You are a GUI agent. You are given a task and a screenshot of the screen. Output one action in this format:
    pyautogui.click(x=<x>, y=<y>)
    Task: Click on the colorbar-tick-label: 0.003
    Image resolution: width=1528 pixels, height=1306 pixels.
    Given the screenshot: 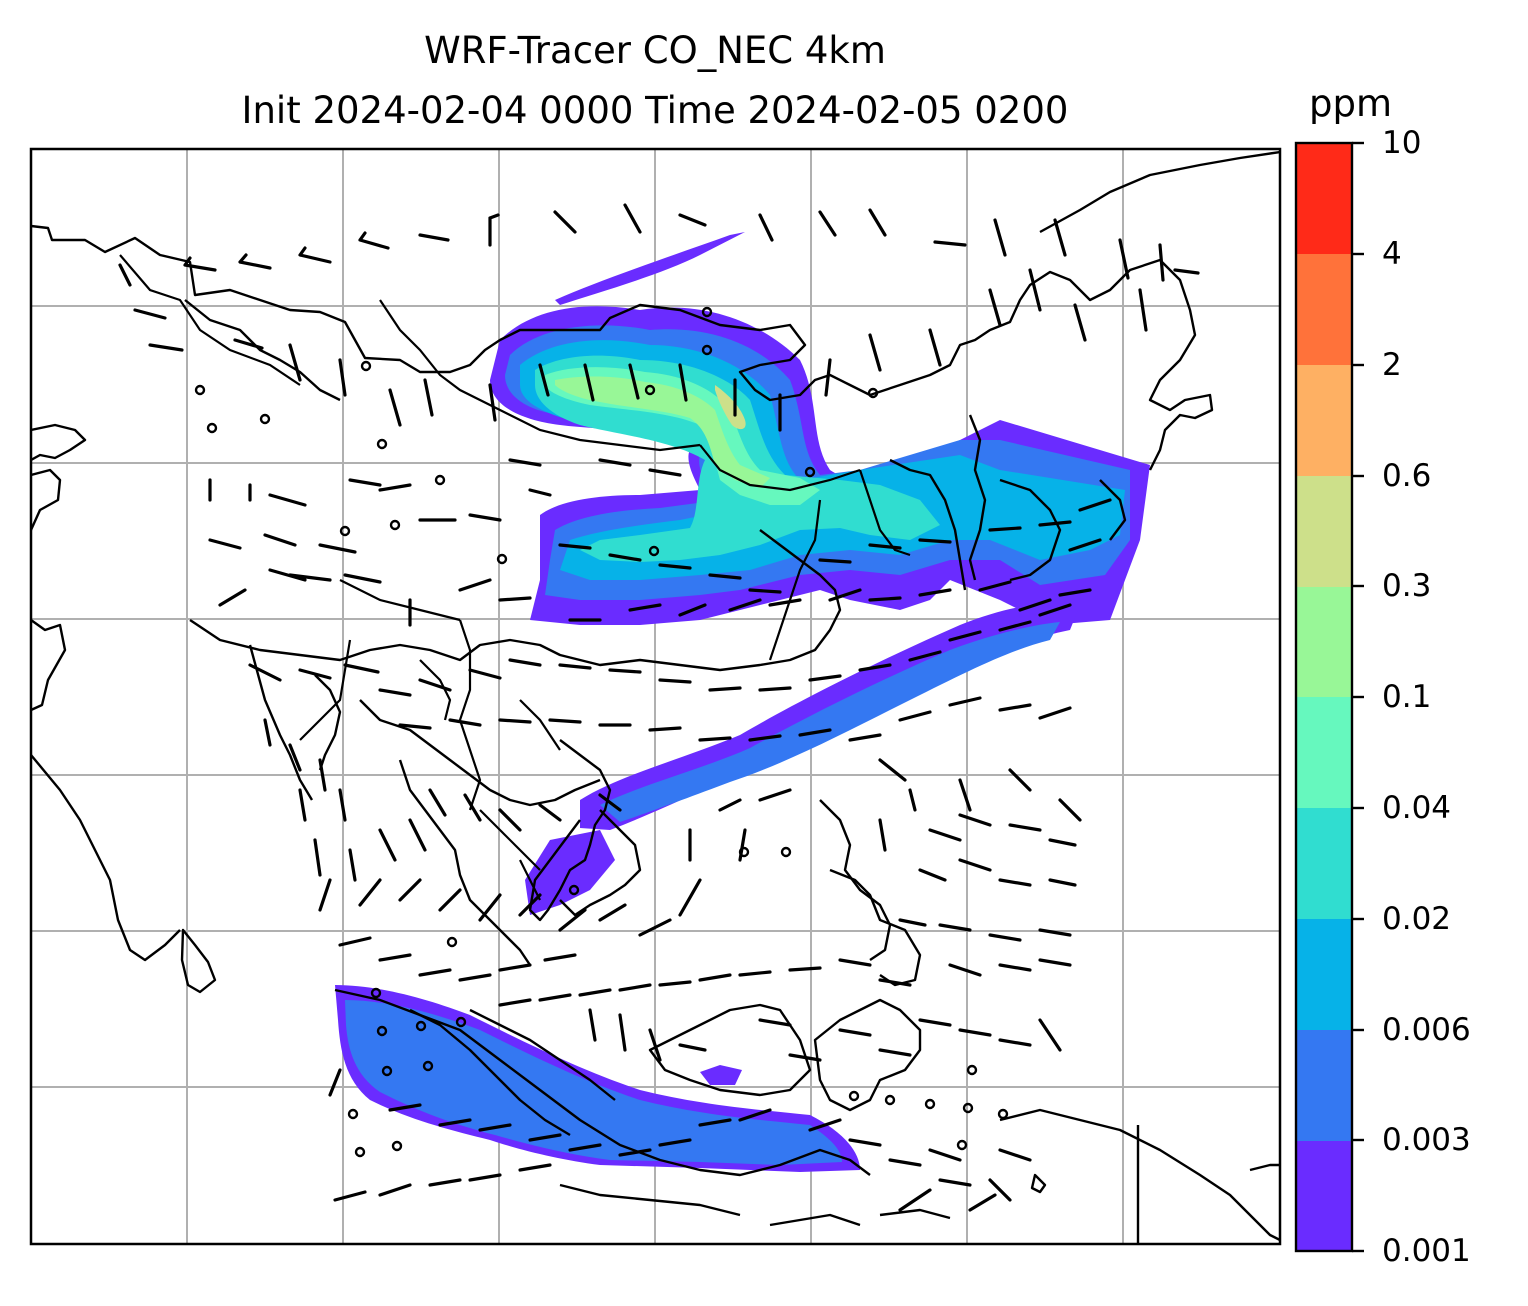 What is the action you would take?
    pyautogui.click(x=1426, y=1140)
    